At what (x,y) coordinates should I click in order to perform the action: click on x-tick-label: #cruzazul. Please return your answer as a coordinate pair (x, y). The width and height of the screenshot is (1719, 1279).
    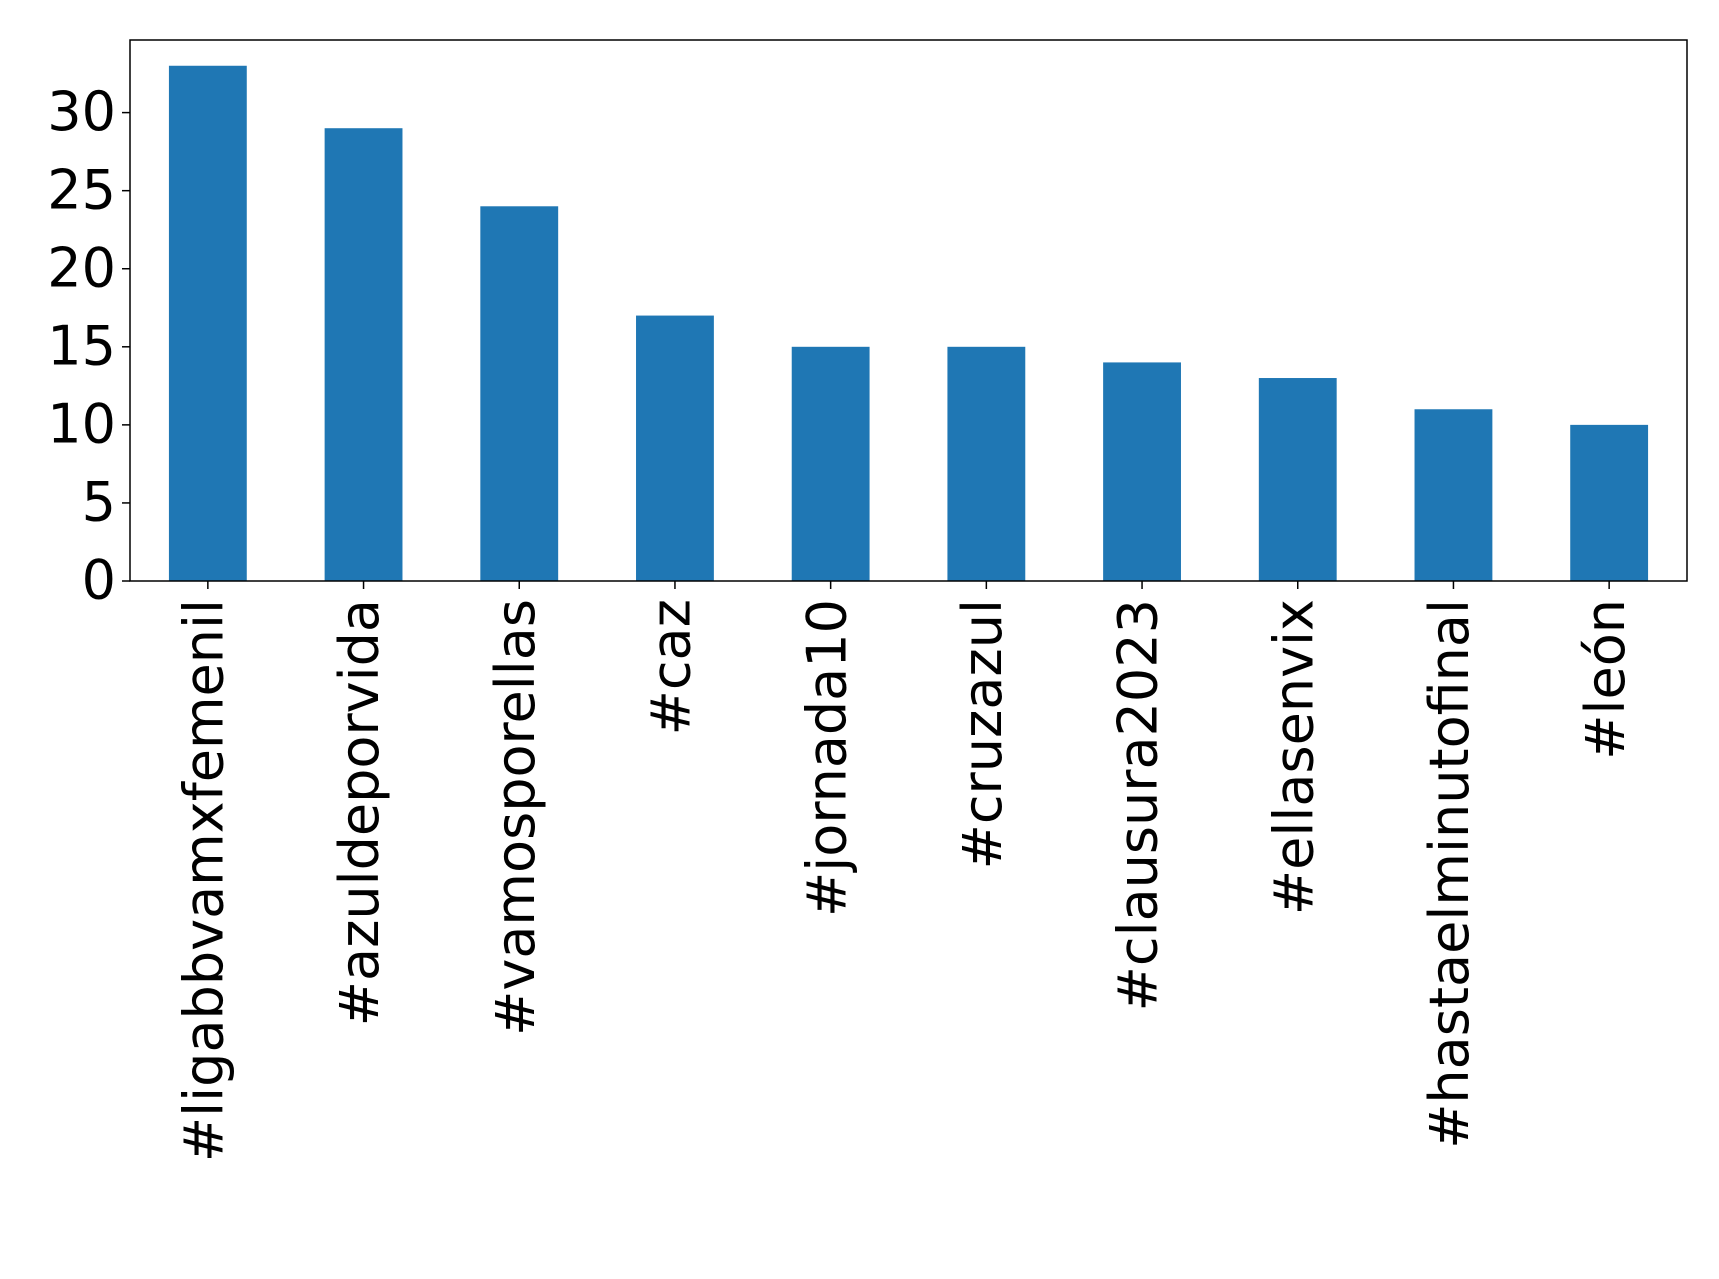
    Looking at the image, I should click on (982, 734).